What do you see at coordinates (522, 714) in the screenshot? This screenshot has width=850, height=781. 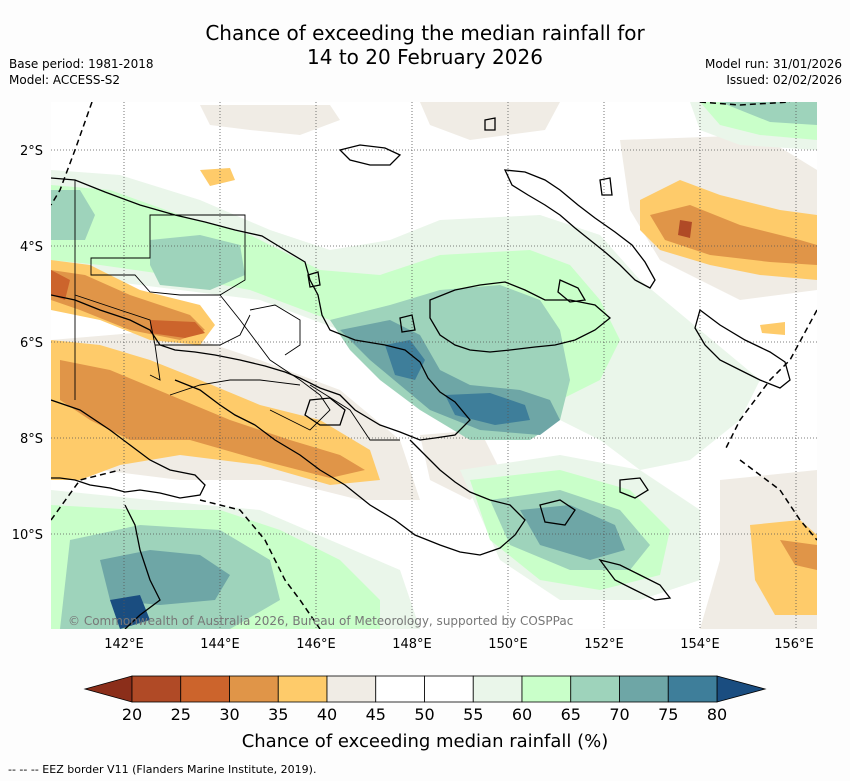 I see `colorbar-tick-label: 60` at bounding box center [522, 714].